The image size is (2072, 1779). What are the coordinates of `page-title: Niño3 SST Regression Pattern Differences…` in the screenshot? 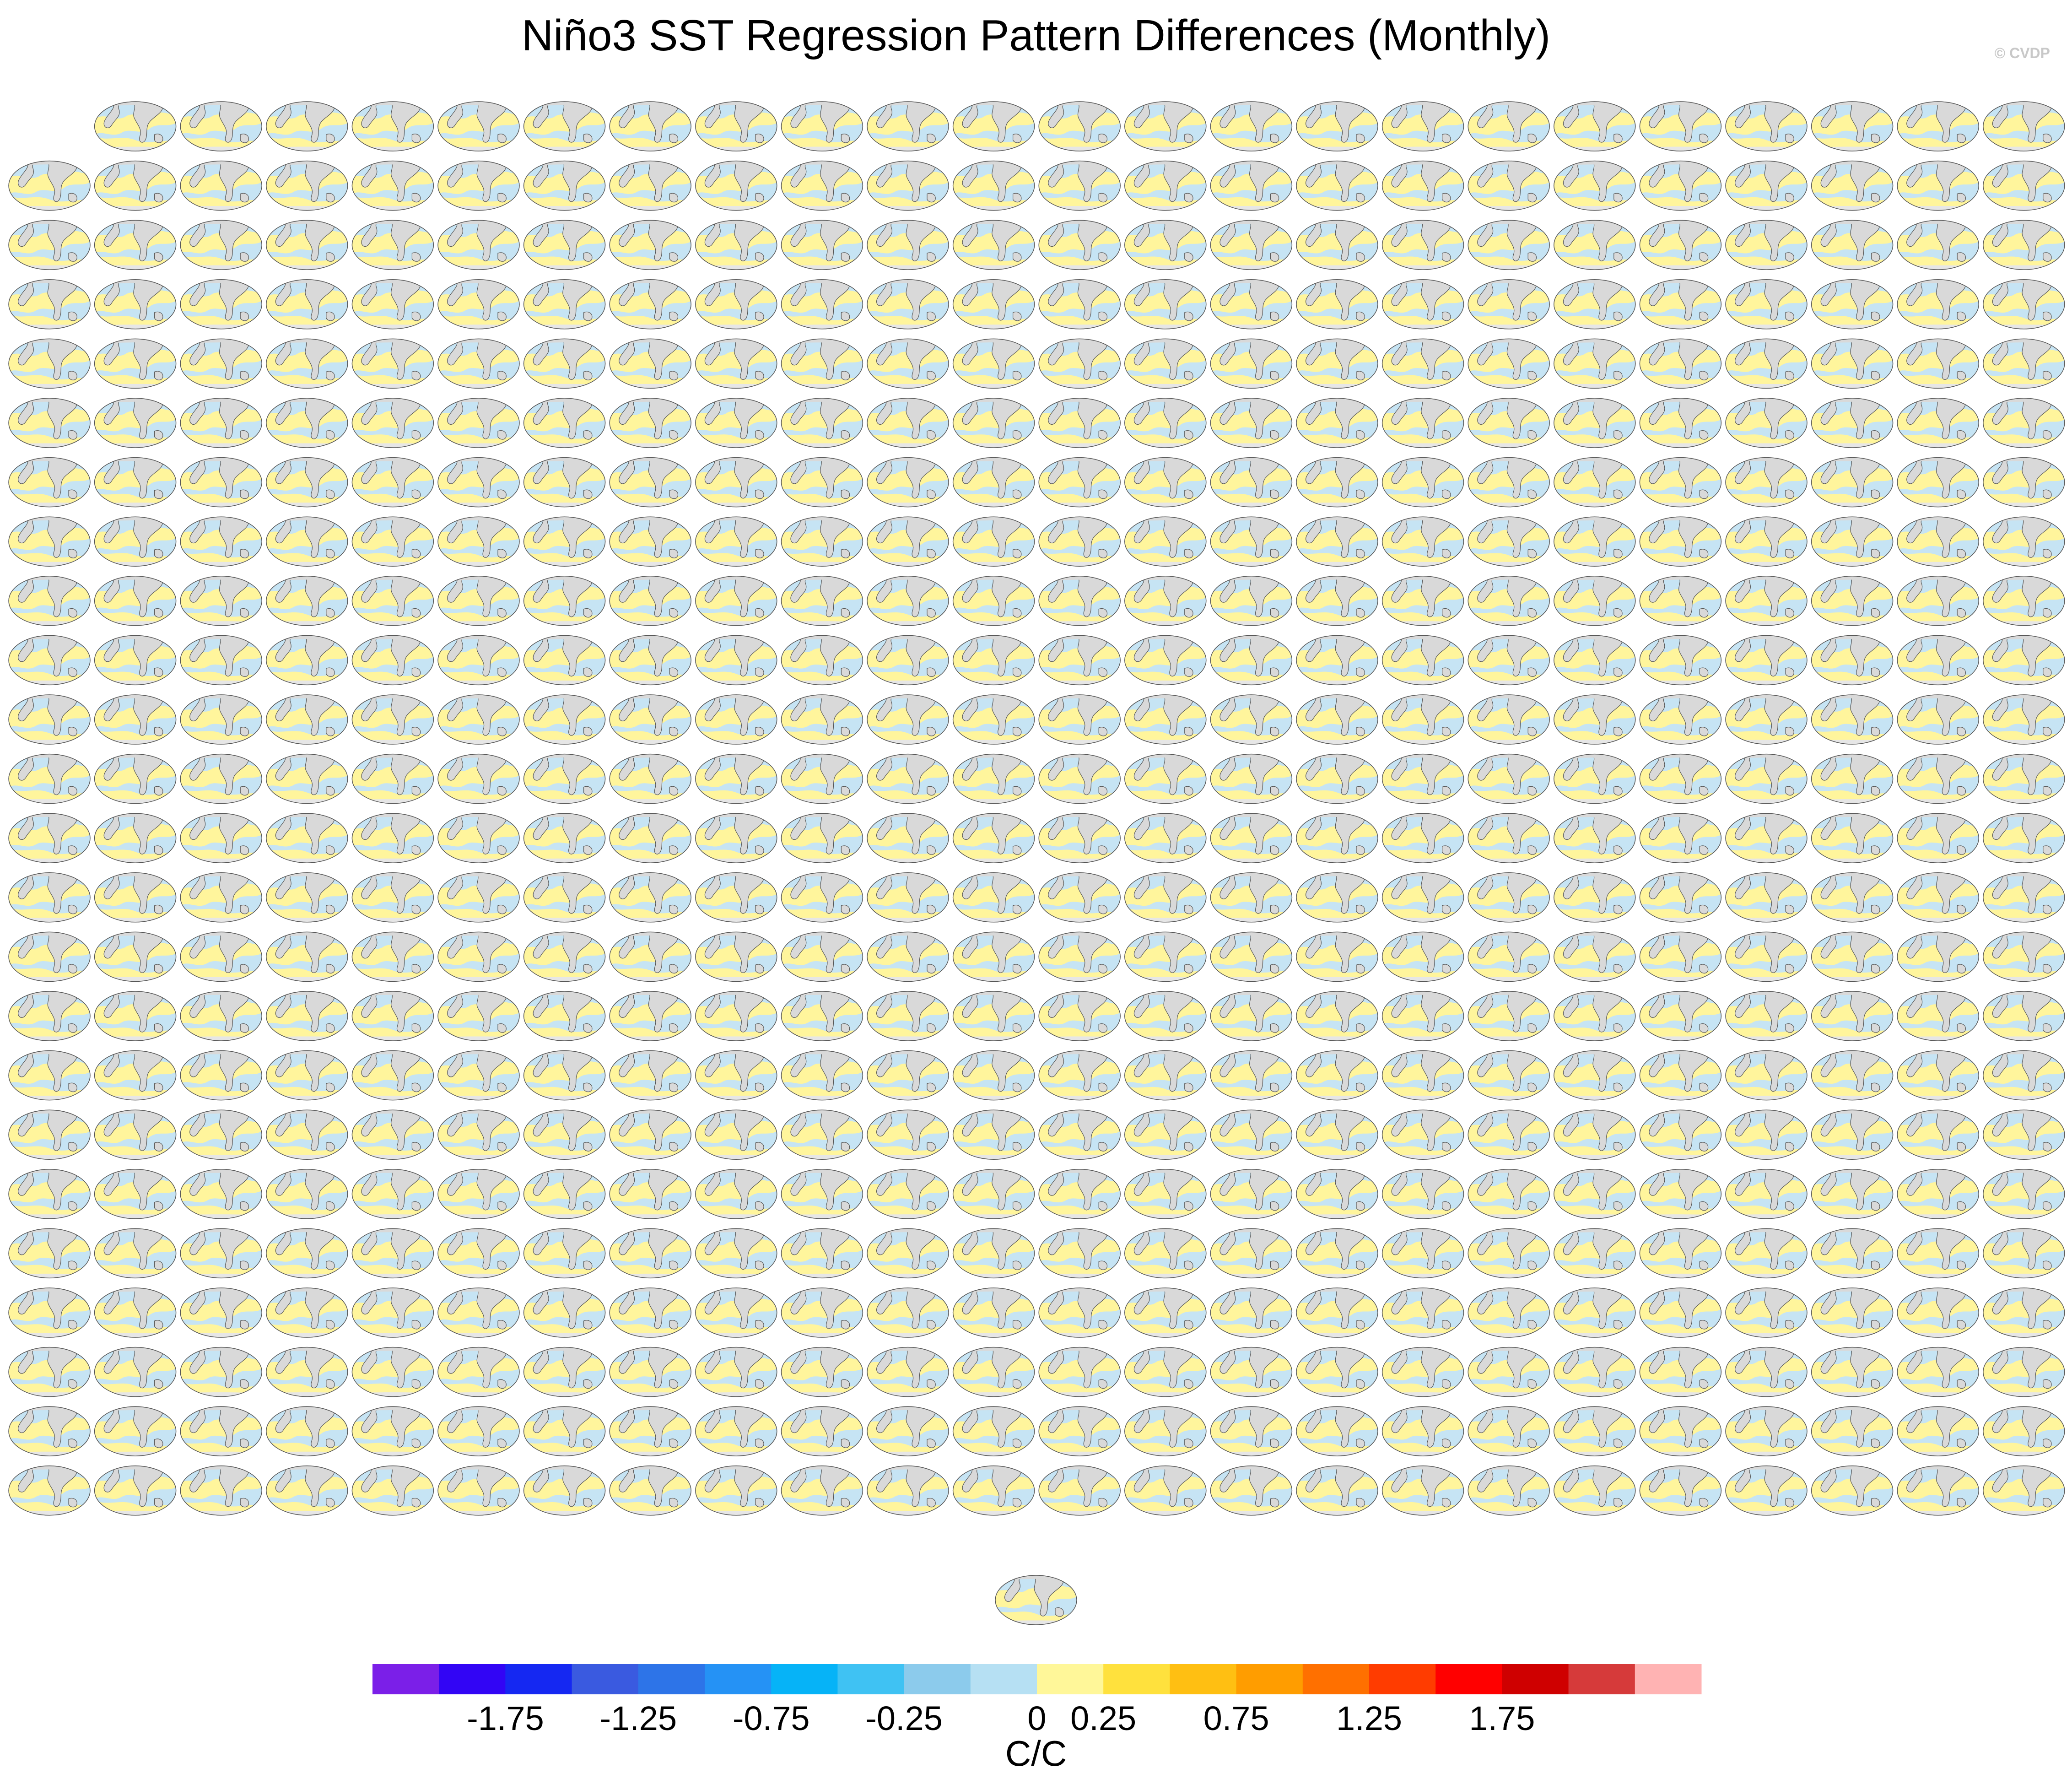 It's located at (1036, 35).